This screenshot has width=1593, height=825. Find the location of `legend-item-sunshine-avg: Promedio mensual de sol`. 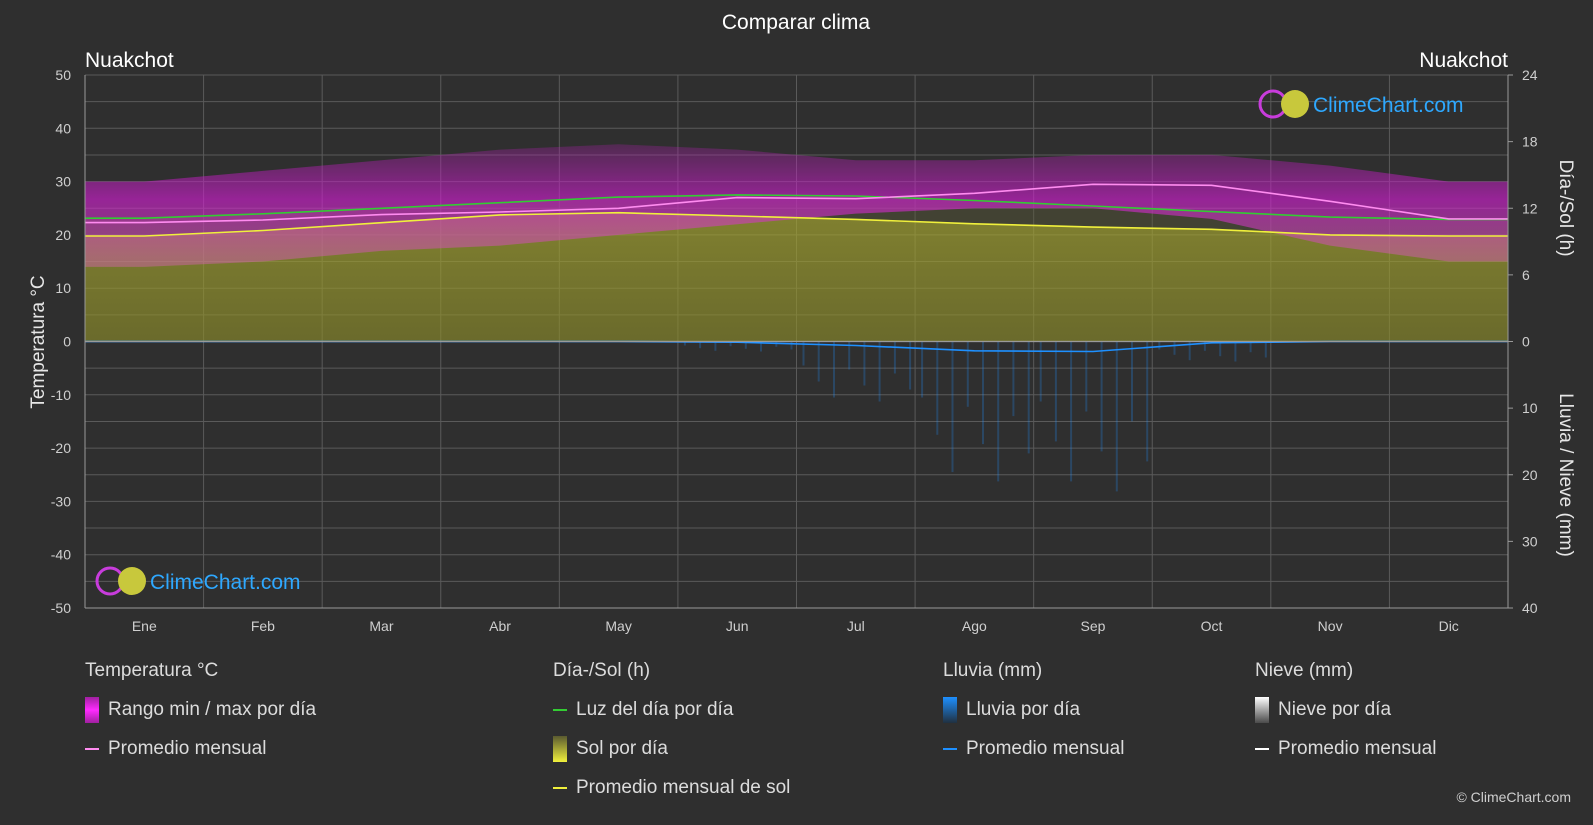

legend-item-sunshine-avg: Promedio mensual de sol is located at coordinates (671, 787).